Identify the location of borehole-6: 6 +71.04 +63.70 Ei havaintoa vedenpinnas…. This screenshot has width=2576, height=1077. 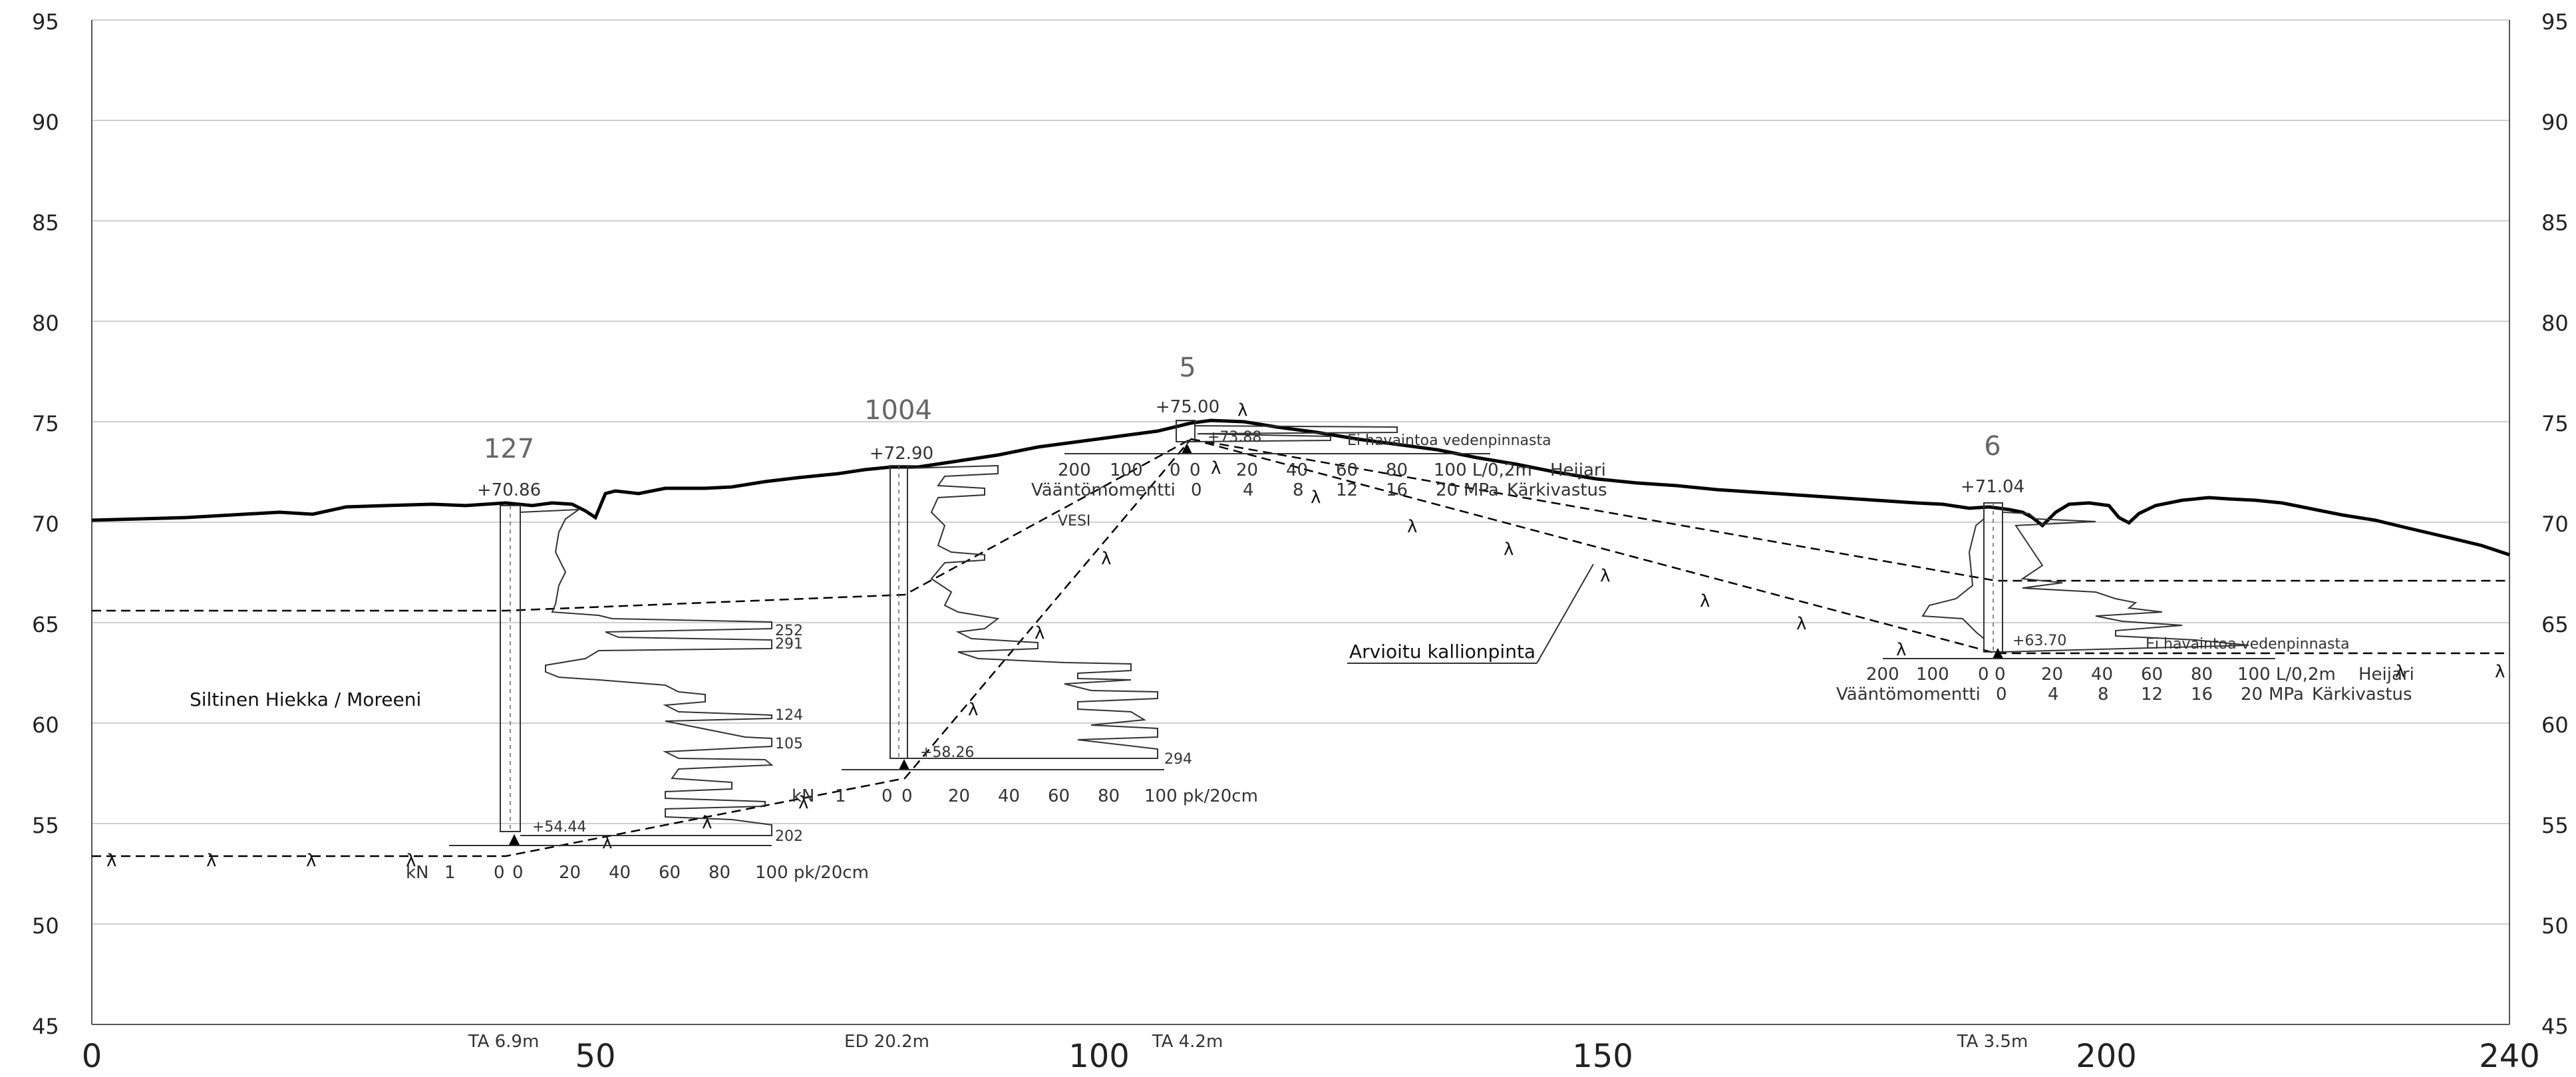
(2125, 741).